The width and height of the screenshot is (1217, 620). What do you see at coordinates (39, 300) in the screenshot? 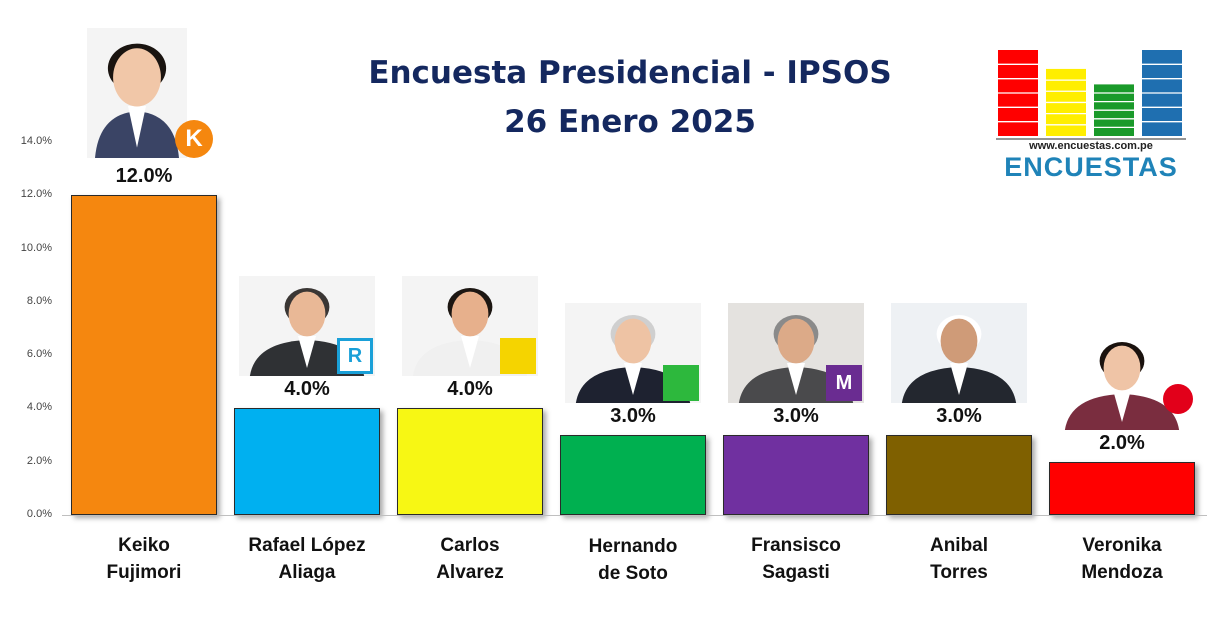
I see `y-tick-label: 8.0%` at bounding box center [39, 300].